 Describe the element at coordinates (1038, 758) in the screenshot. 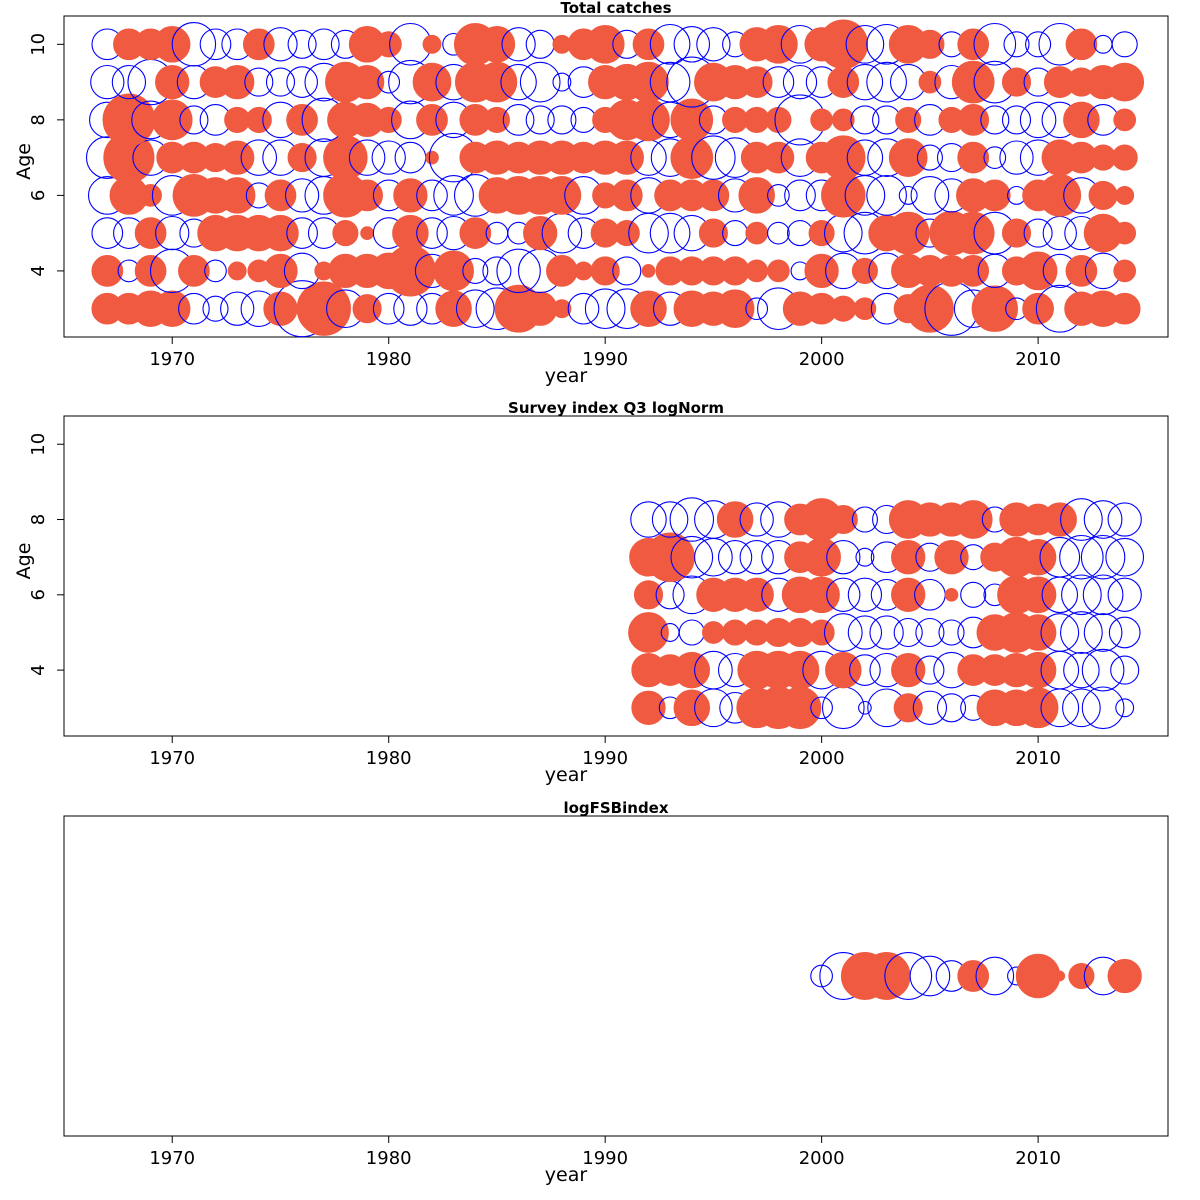

I see `x-tick-label: 2010` at that location.